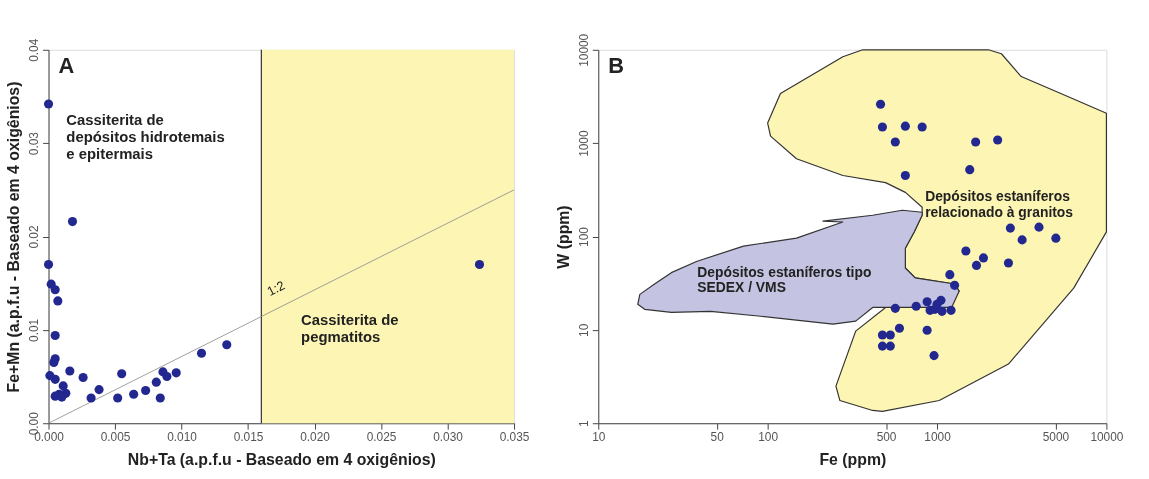 This screenshot has width=1149, height=479. What do you see at coordinates (66, 65) in the screenshot?
I see `annotation: A` at bounding box center [66, 65].